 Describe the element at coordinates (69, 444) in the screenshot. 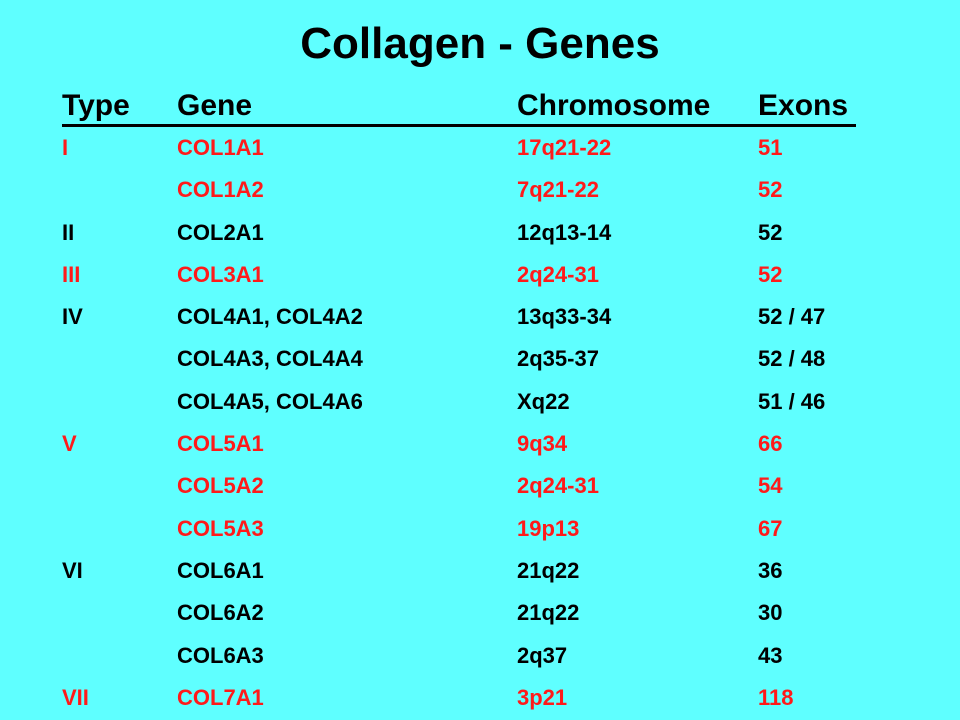

I see `cell-type: V` at that location.